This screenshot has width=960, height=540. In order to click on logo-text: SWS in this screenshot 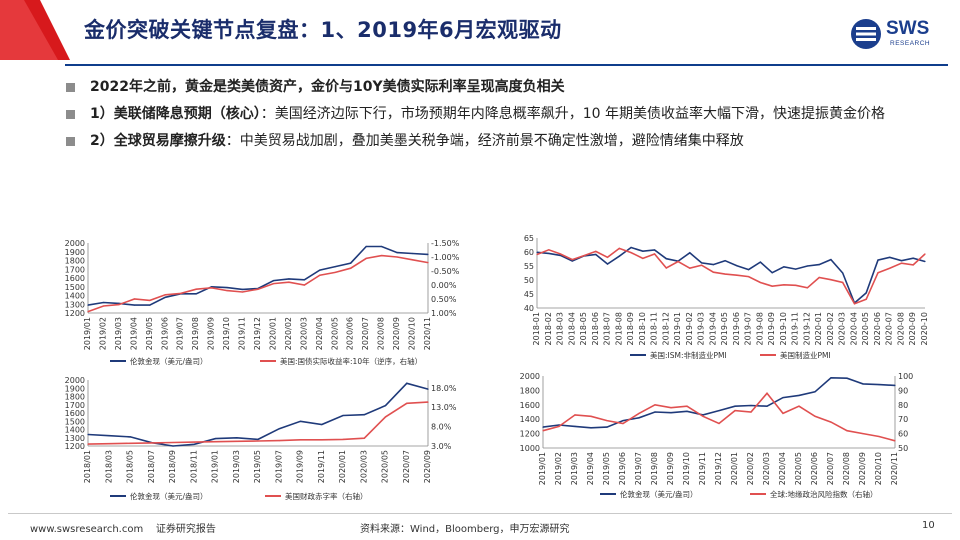, I will do `click(908, 28)`.